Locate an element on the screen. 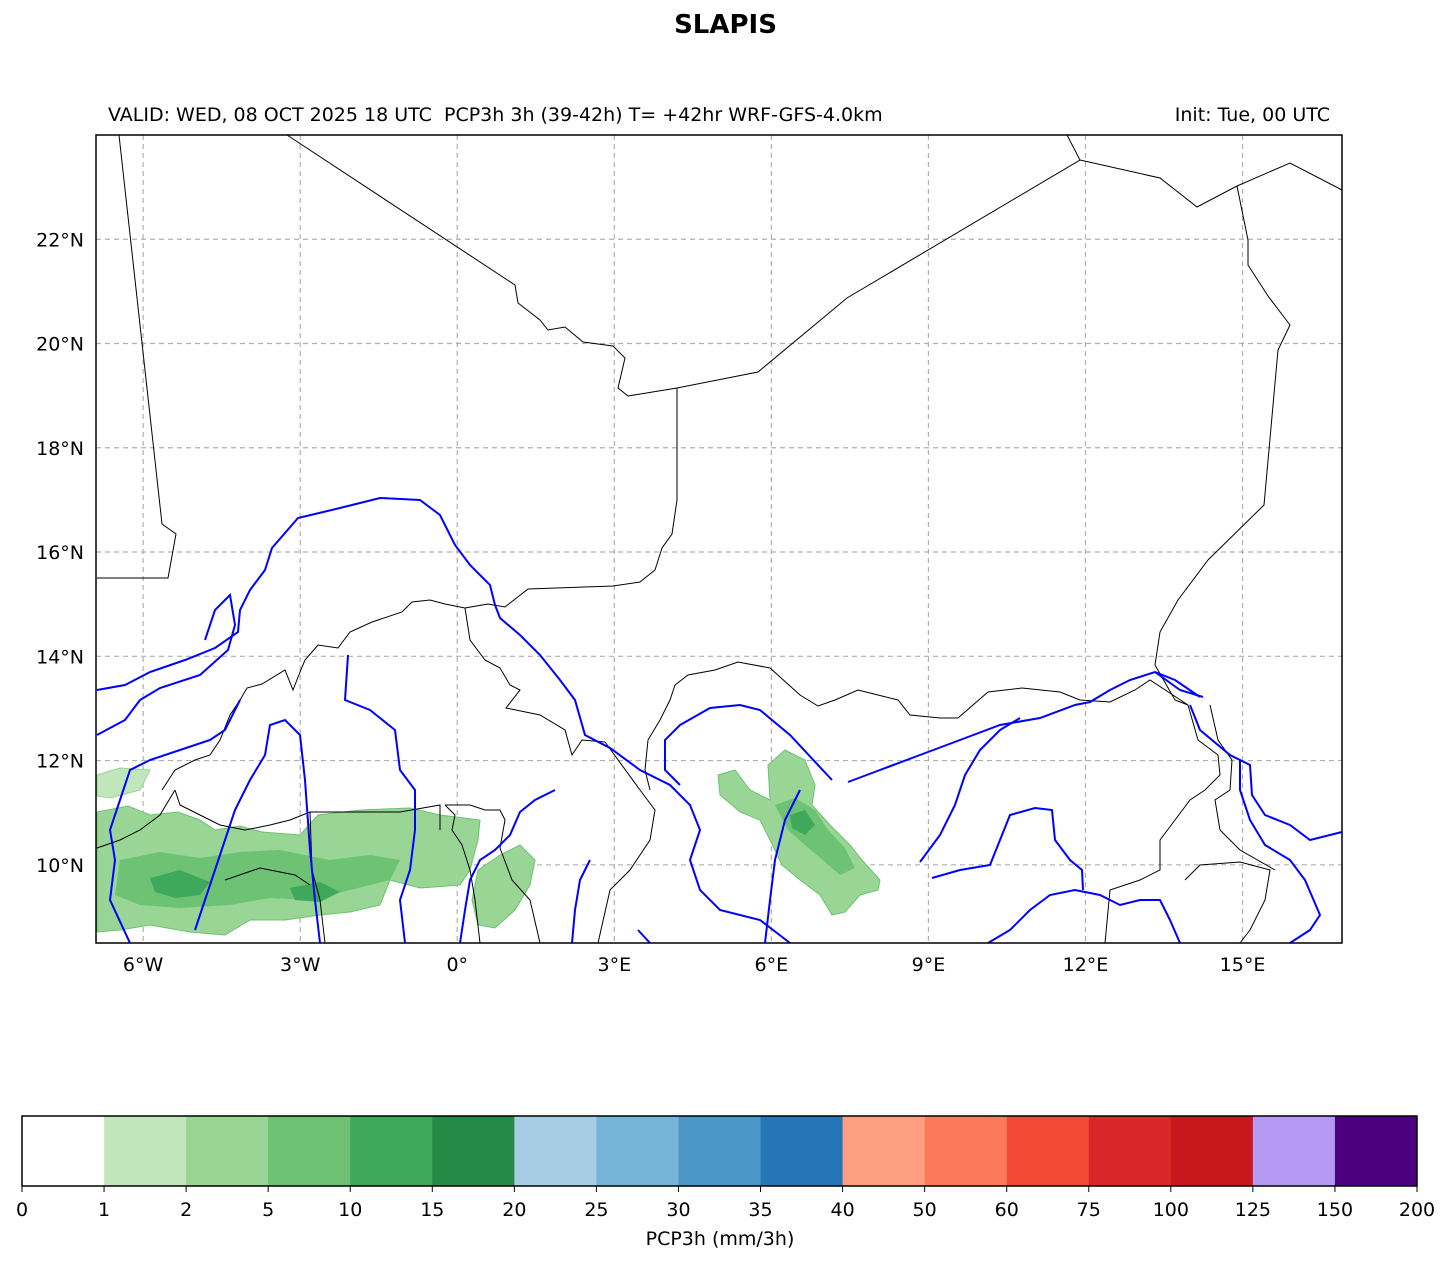 Image resolution: width=1451 pixels, height=1264 pixels. lat-tick-label: 16°N is located at coordinates (60, 553).